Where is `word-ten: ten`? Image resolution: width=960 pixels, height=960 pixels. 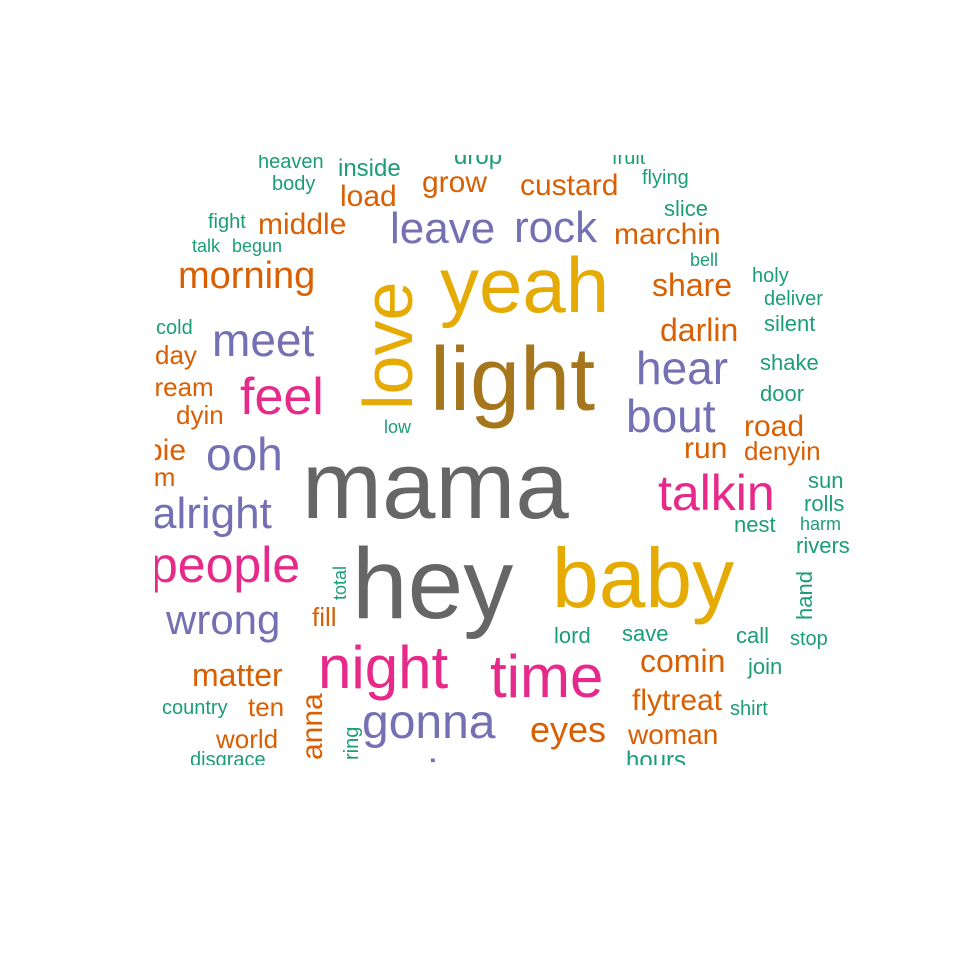
word-ten: ten is located at coordinates (266, 707).